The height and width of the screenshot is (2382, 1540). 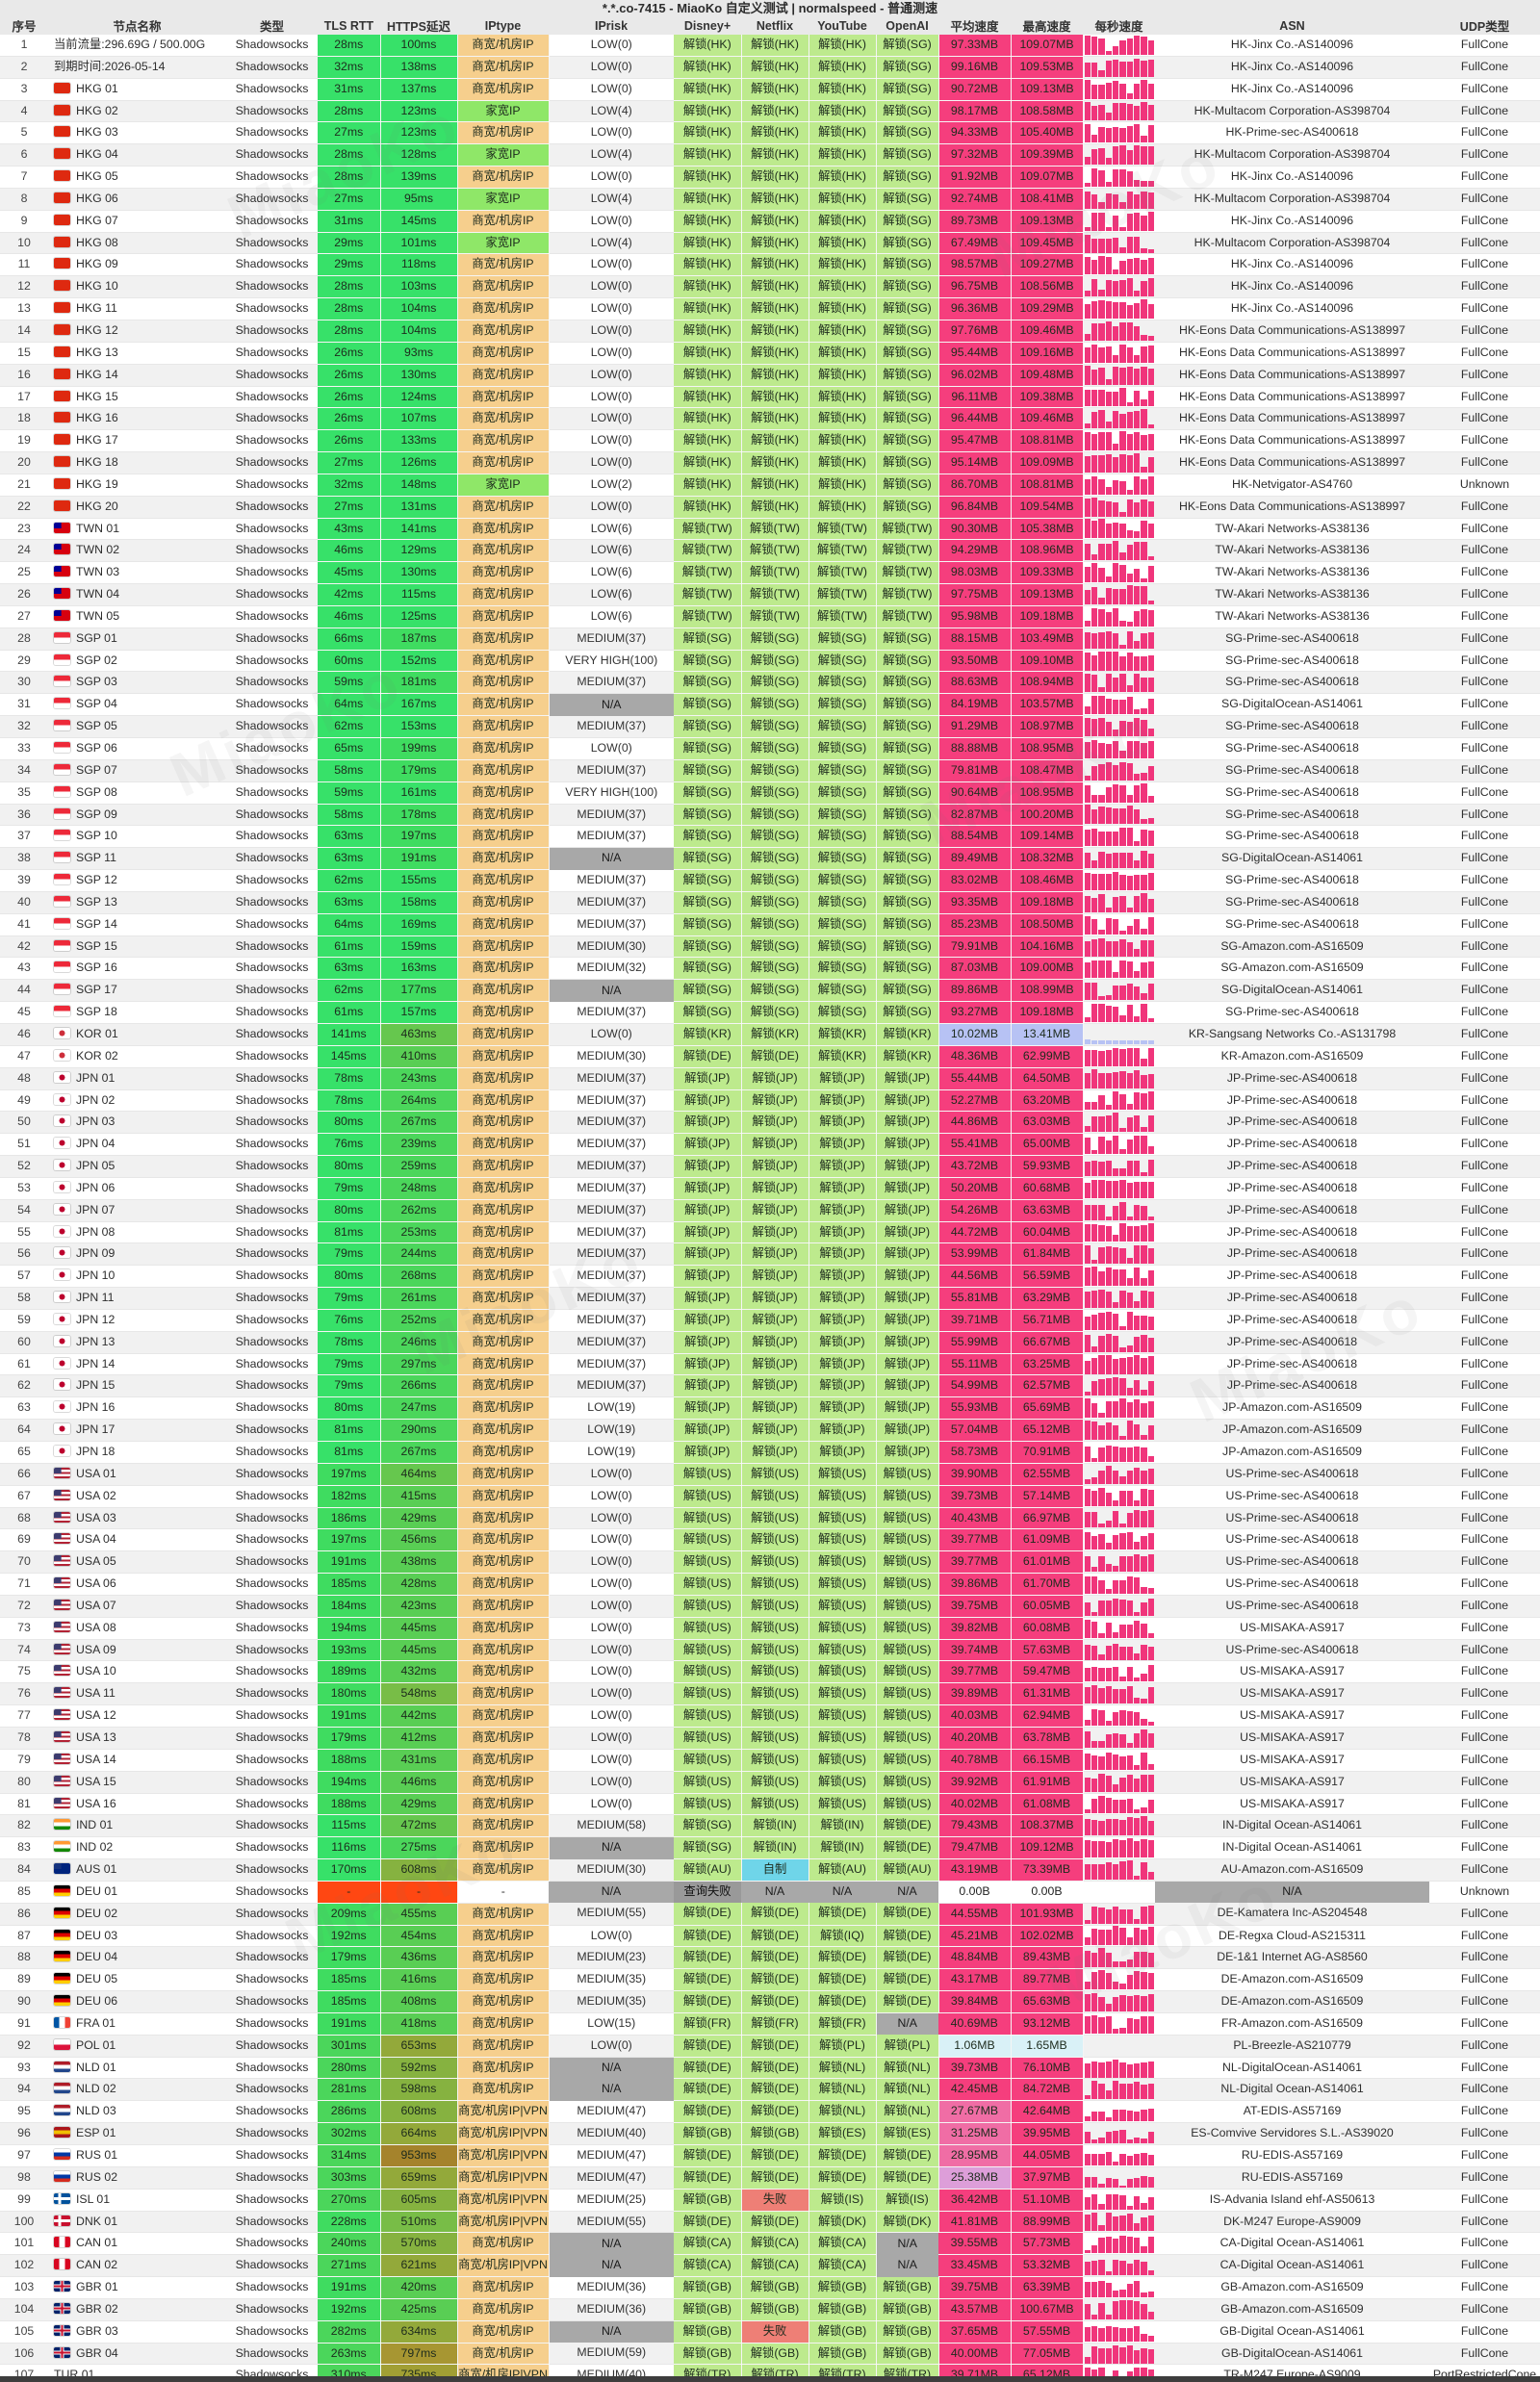 What do you see at coordinates (975, 1716) in the screenshot?
I see `cell-avg-speed: 40.03MB` at bounding box center [975, 1716].